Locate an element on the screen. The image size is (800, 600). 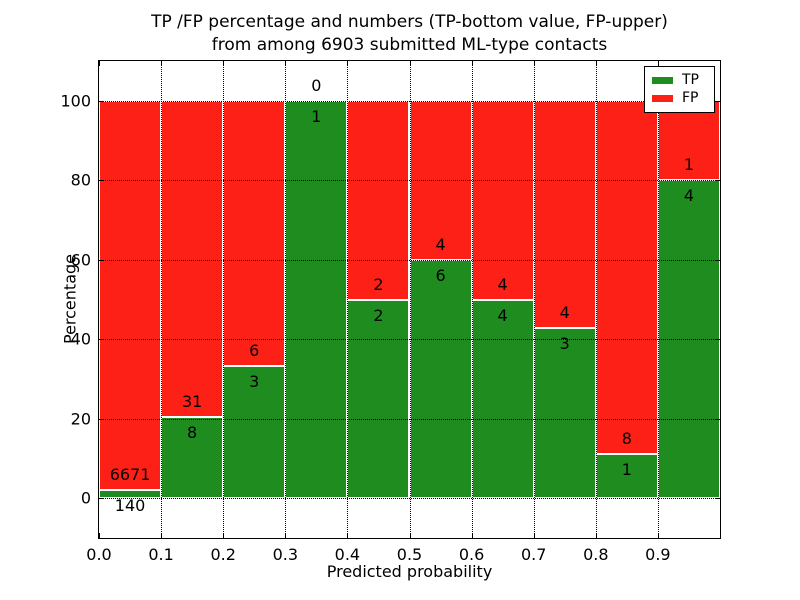
x-tick-label: 0.8 is located at coordinates (596, 554).